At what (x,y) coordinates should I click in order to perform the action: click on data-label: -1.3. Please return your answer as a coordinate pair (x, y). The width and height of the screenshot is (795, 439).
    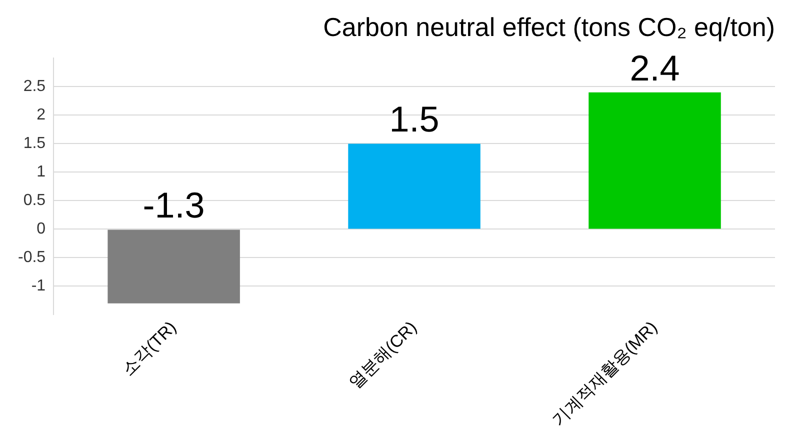
    Looking at the image, I should click on (173, 205).